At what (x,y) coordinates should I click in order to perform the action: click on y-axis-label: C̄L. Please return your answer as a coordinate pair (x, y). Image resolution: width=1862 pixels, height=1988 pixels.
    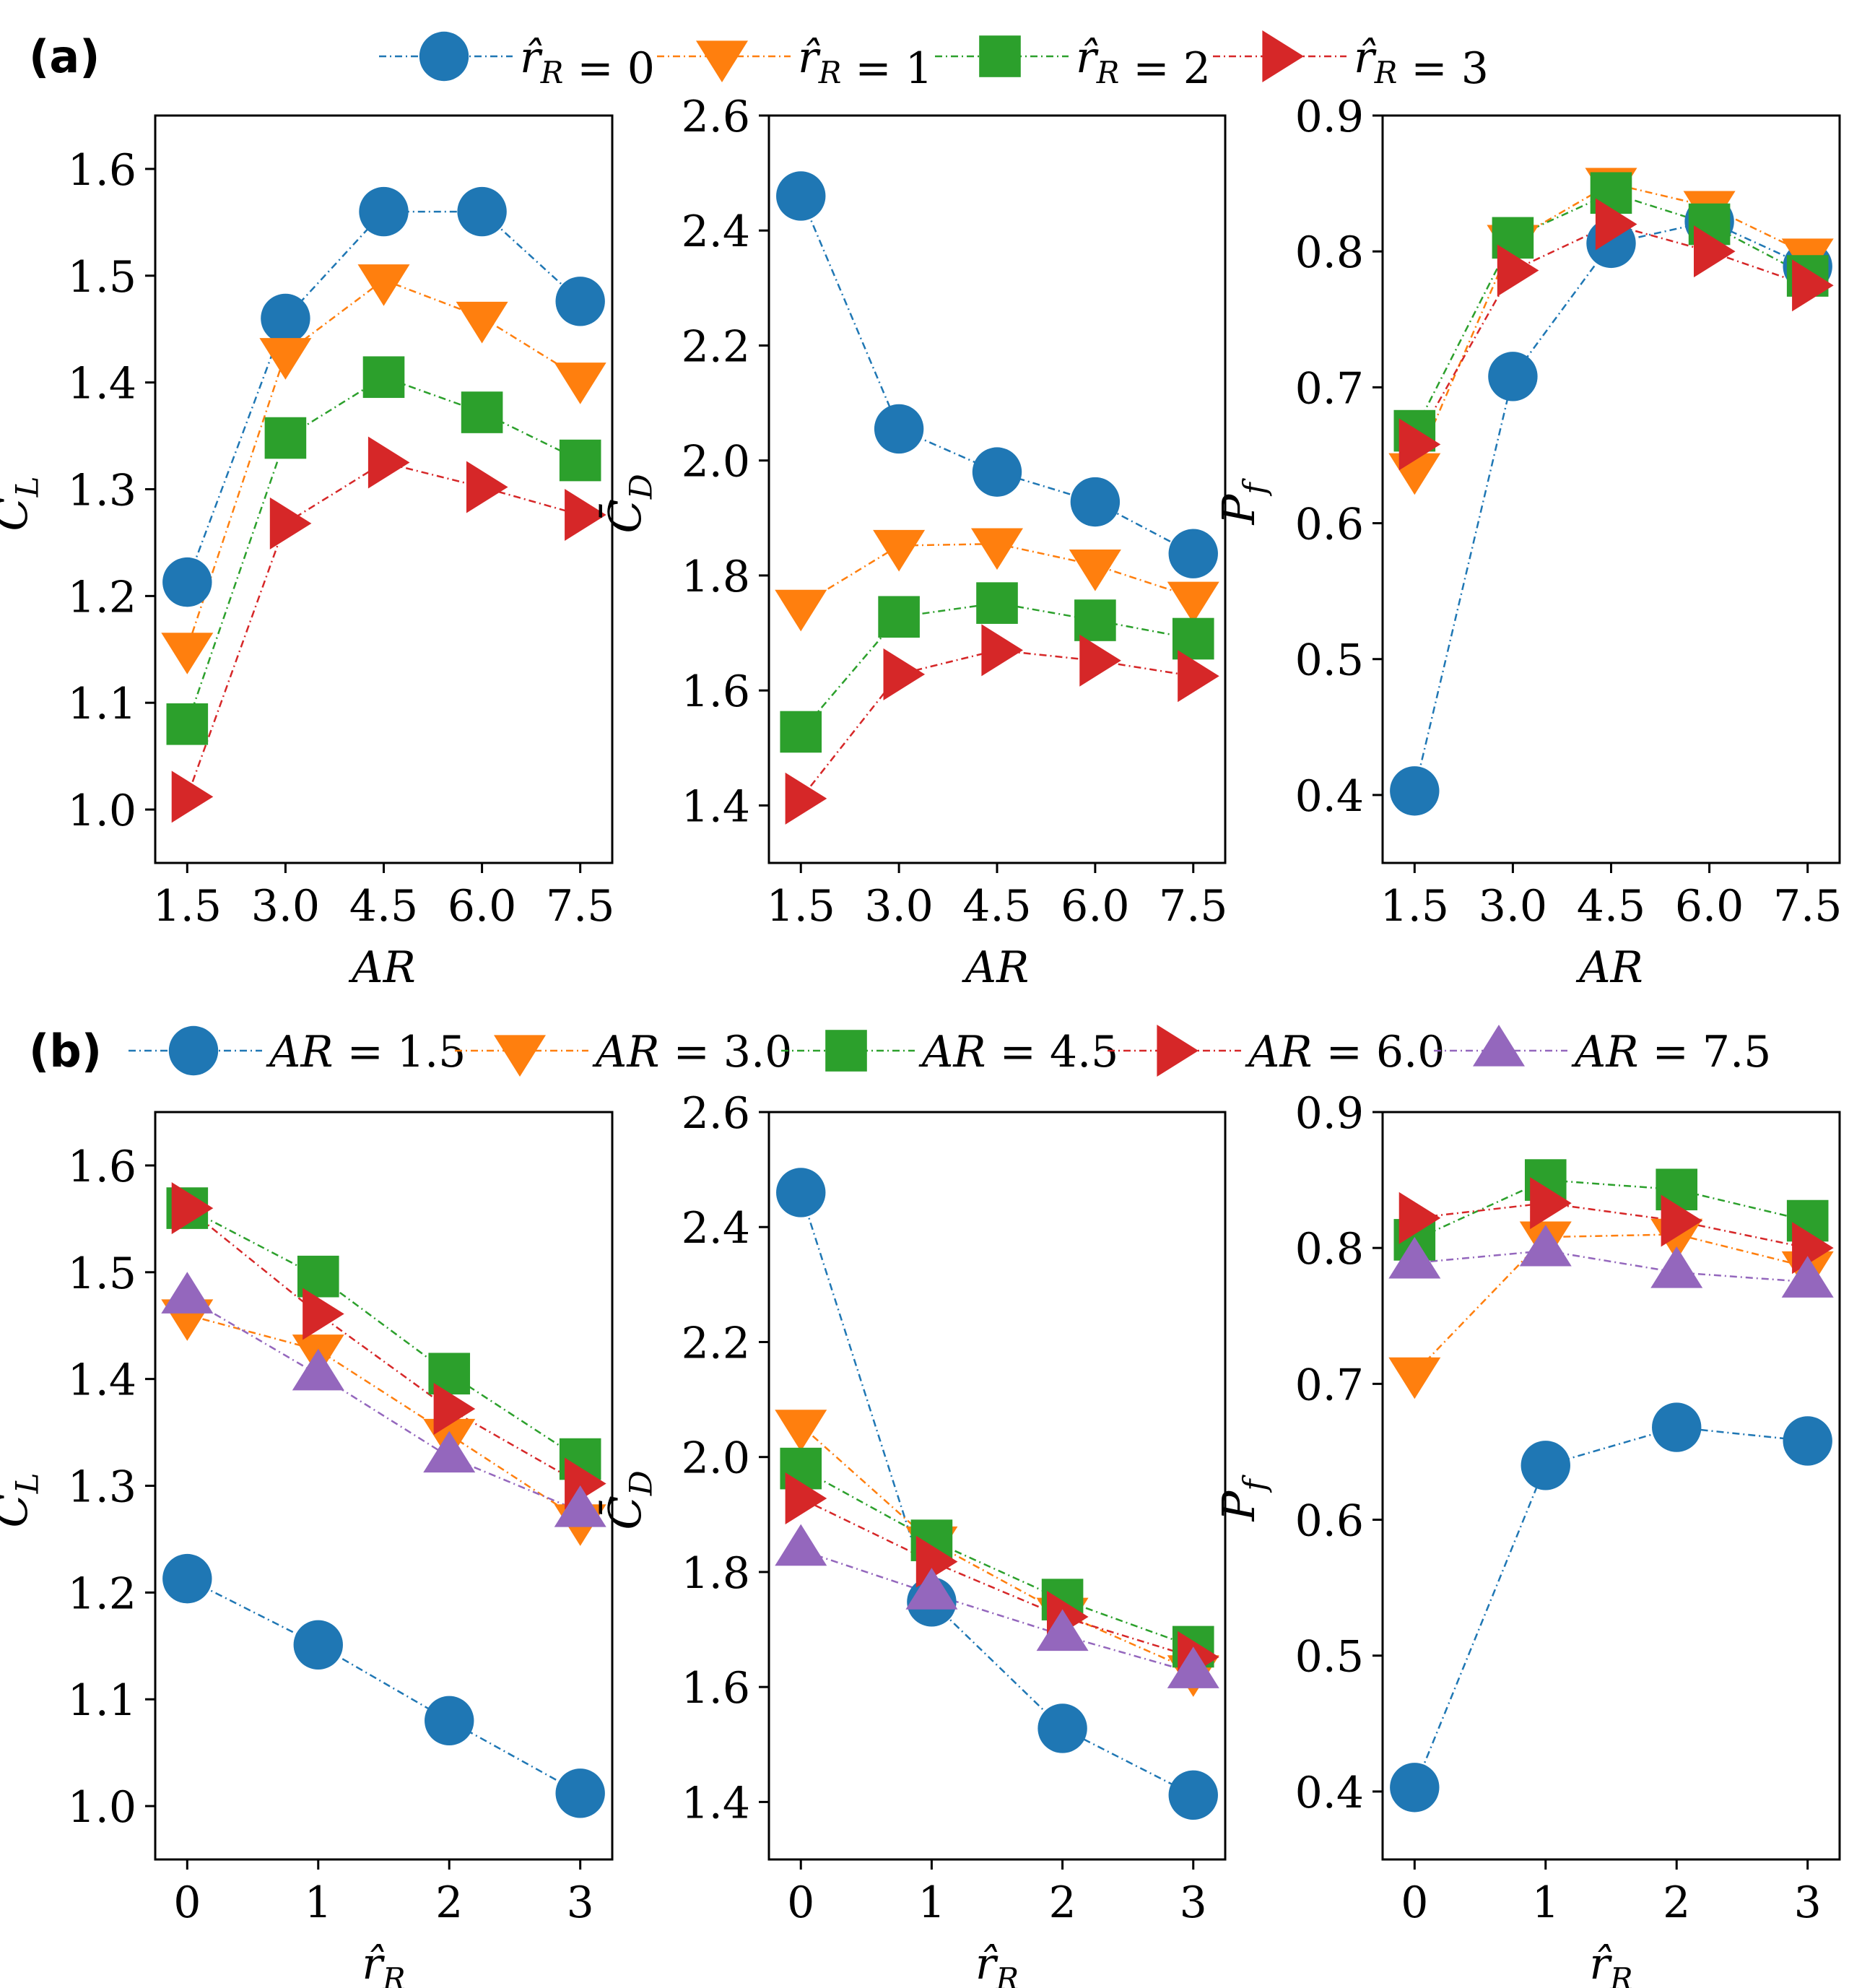
    Looking at the image, I should click on (23, 503).